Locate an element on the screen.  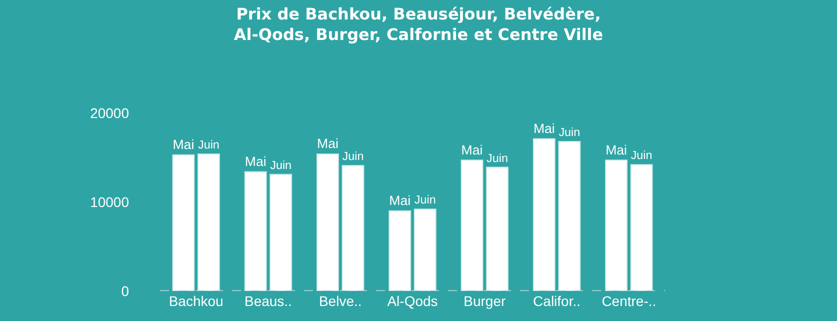
x-tick-label: Burger is located at coordinates (485, 301).